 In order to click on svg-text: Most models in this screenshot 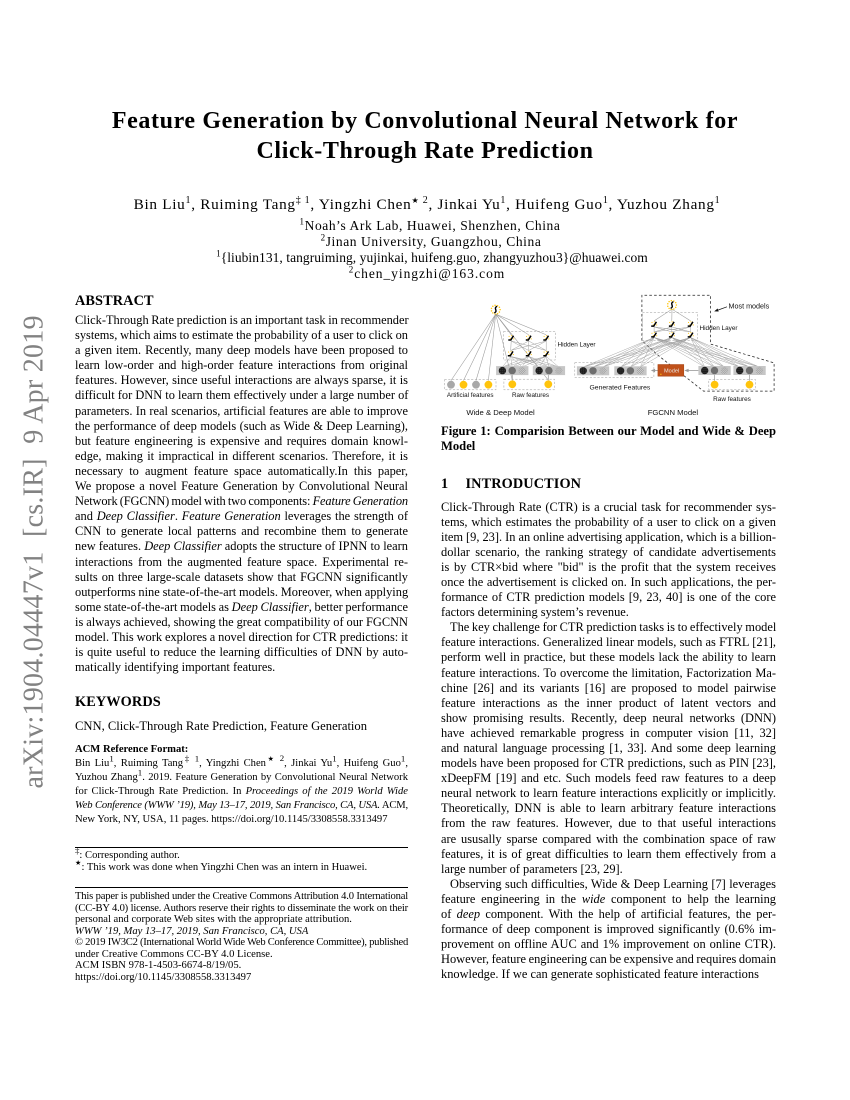, I will do `click(749, 306)`.